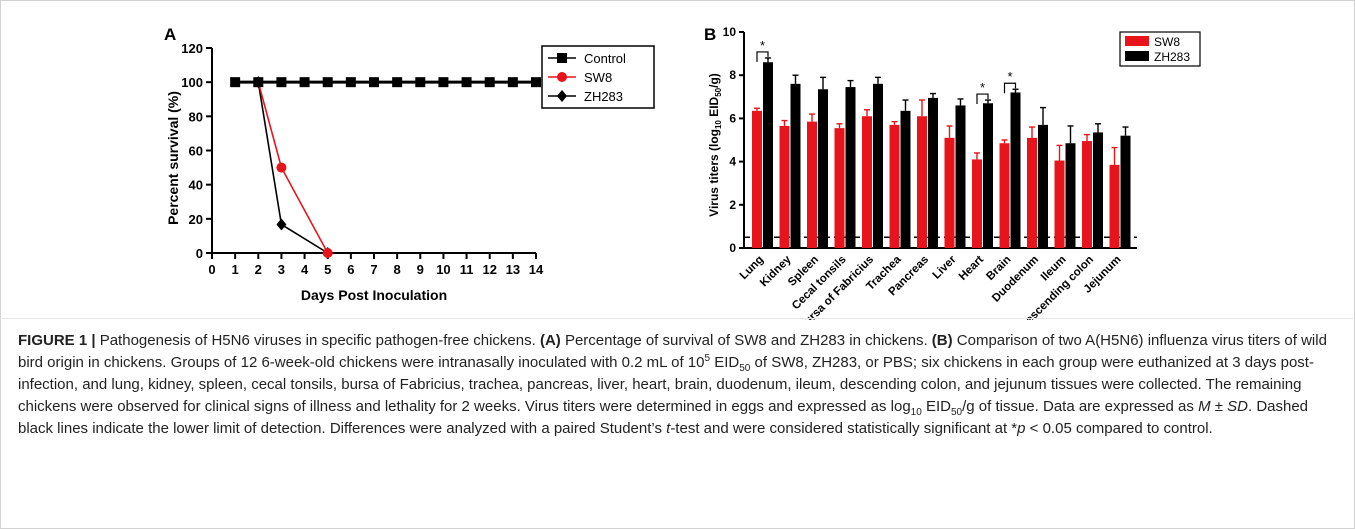 The height and width of the screenshot is (529, 1355). Describe the element at coordinates (710, 34) in the screenshot. I see `panel-b-label: B` at that location.